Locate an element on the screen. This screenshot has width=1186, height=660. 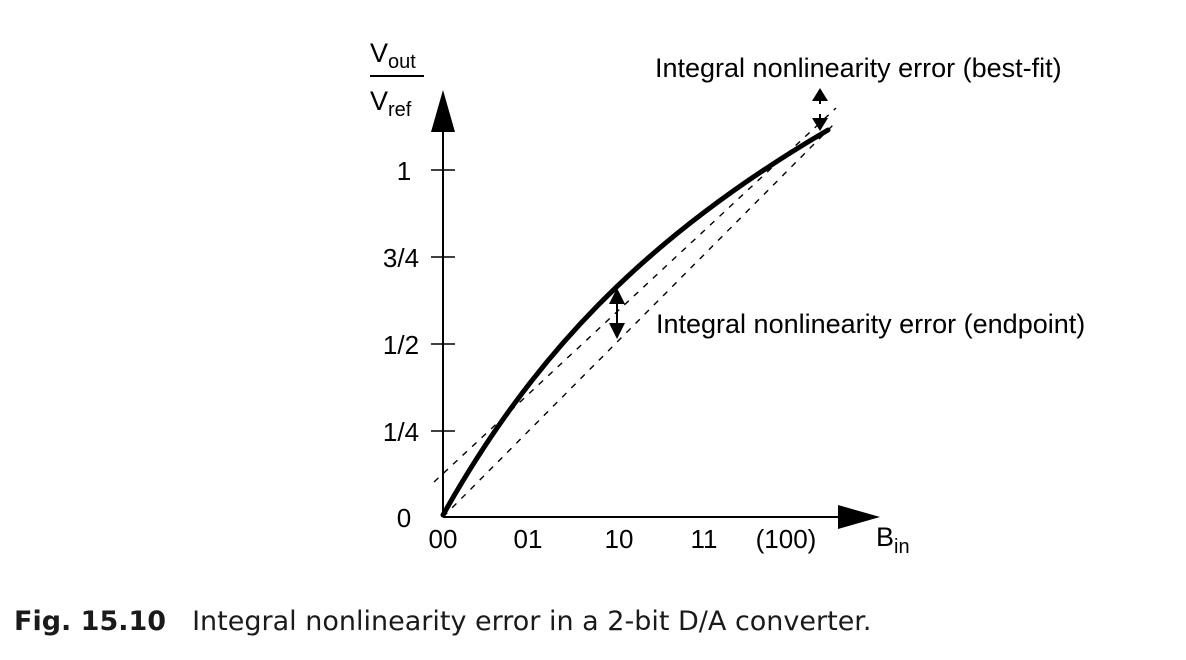
y-tick-label: 0 is located at coordinates (404, 518).